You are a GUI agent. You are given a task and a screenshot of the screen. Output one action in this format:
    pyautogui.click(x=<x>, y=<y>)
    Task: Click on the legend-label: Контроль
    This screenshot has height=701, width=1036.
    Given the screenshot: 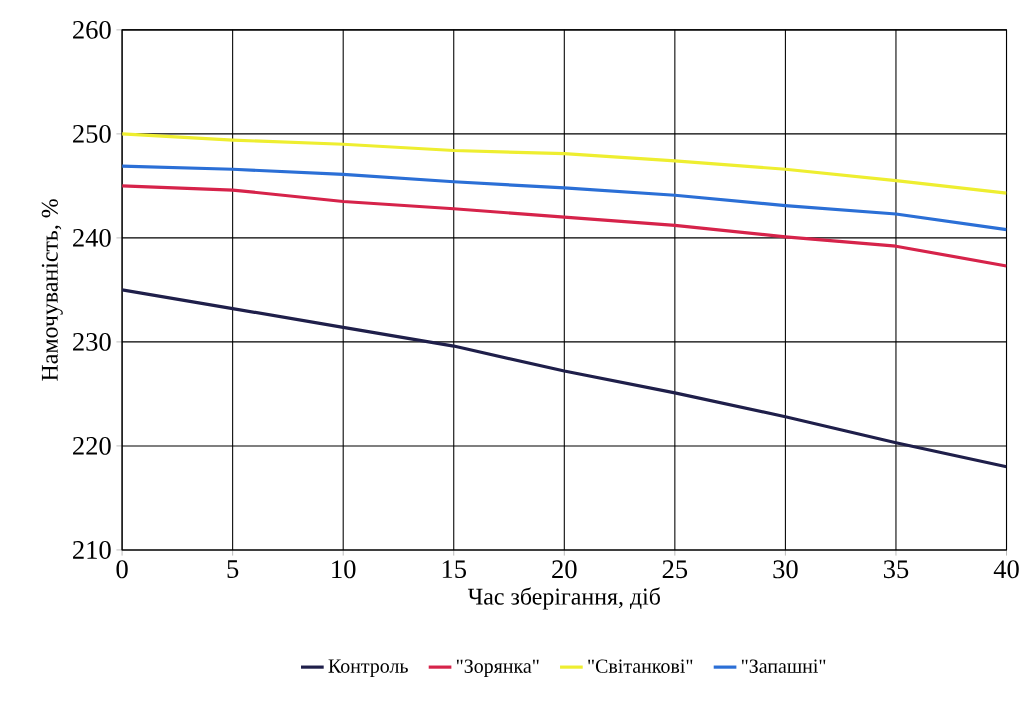 What is the action you would take?
    pyautogui.click(x=368, y=668)
    